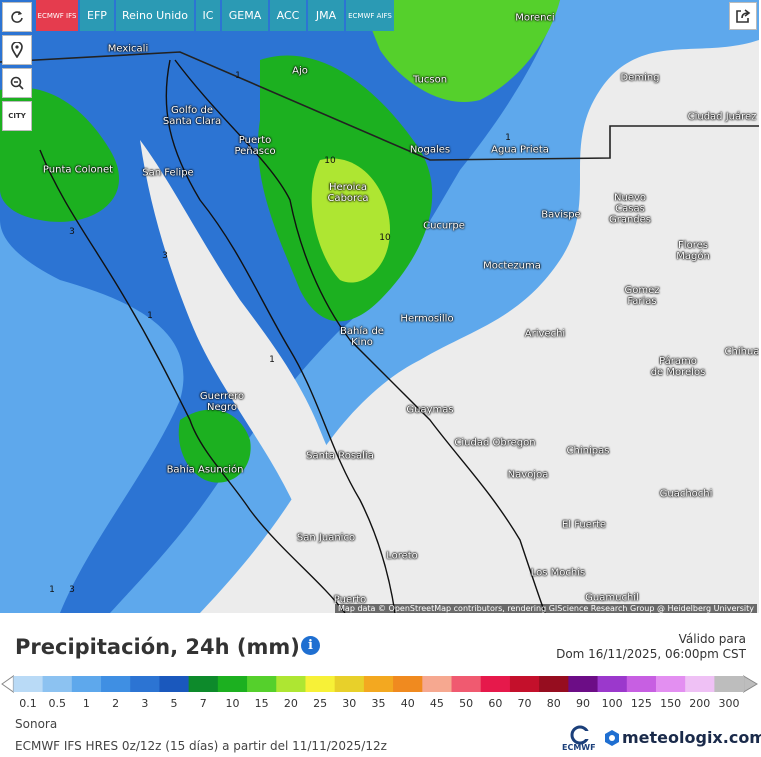  I want to click on place-name: El Fuerte, so click(584, 525).